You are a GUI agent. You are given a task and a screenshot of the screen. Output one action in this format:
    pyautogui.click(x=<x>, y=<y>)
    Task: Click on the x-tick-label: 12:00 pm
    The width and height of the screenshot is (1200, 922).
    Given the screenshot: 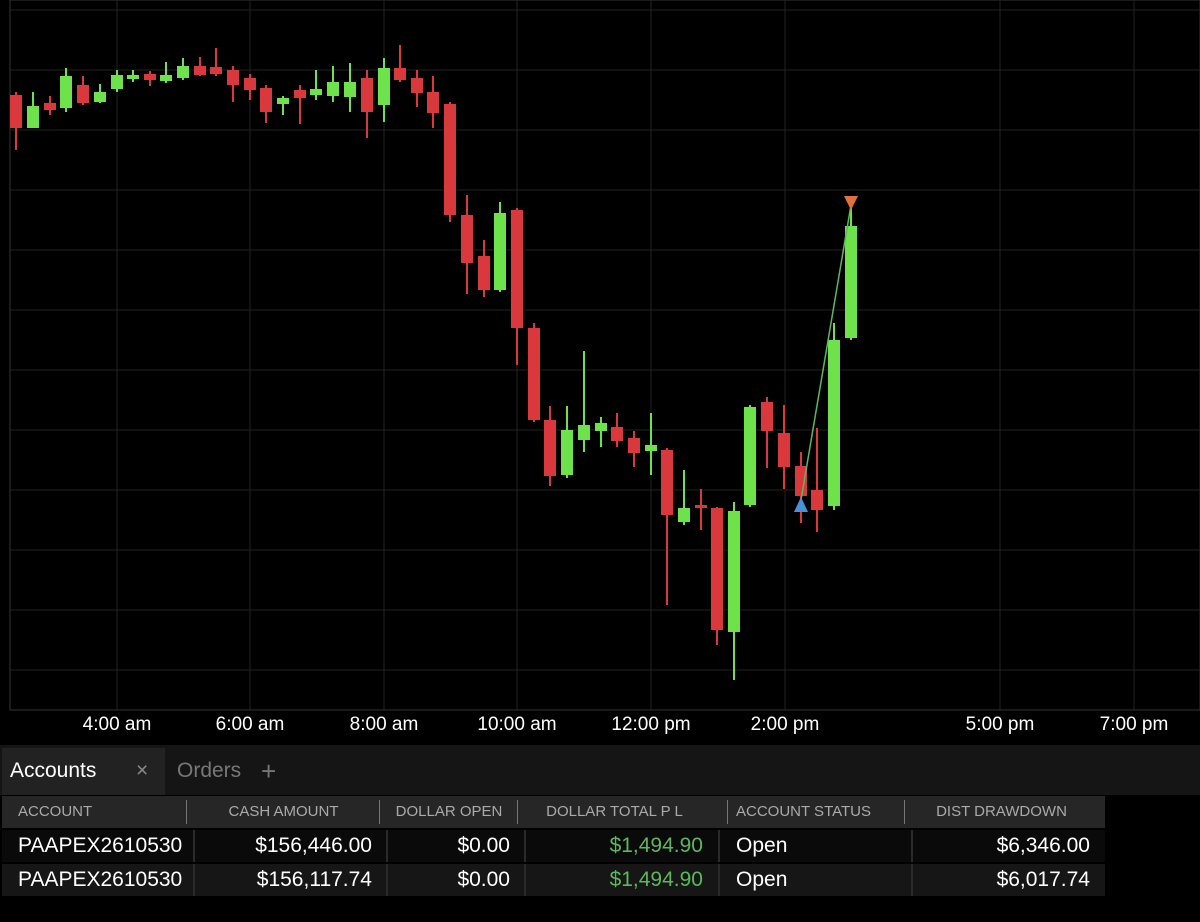 What is the action you would take?
    pyautogui.click(x=650, y=724)
    